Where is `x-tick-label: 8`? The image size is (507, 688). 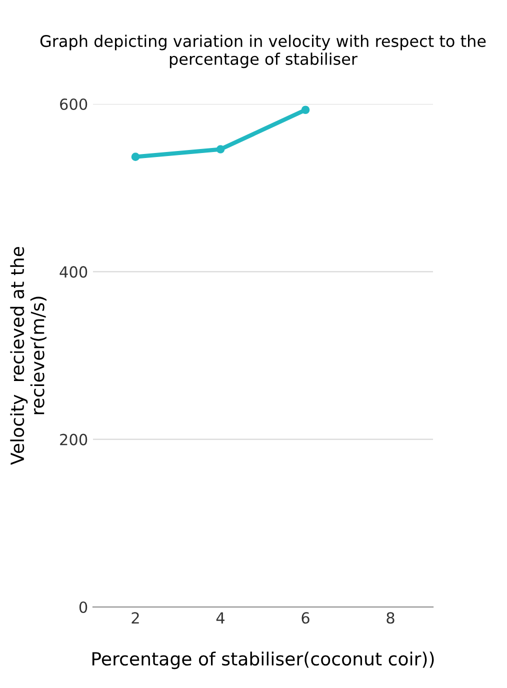 x-tick-label: 8 is located at coordinates (390, 618).